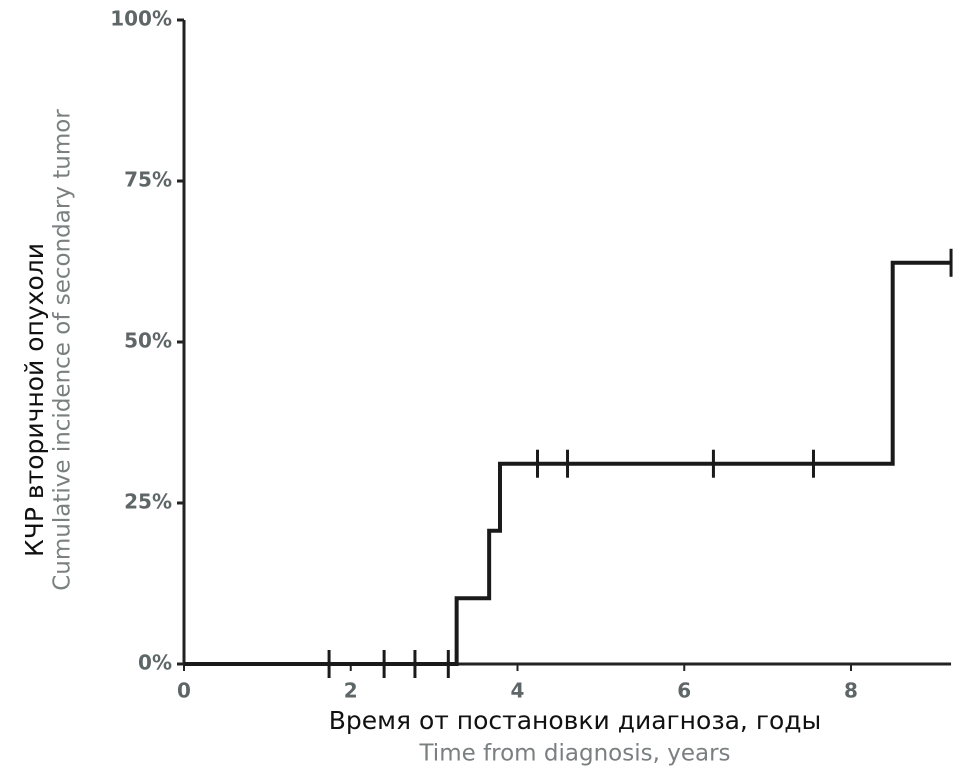 The image size is (963, 771). Describe the element at coordinates (63, 350) in the screenshot. I see `y-axis-title-en: Cumulative incidence of secondary tumor` at that location.